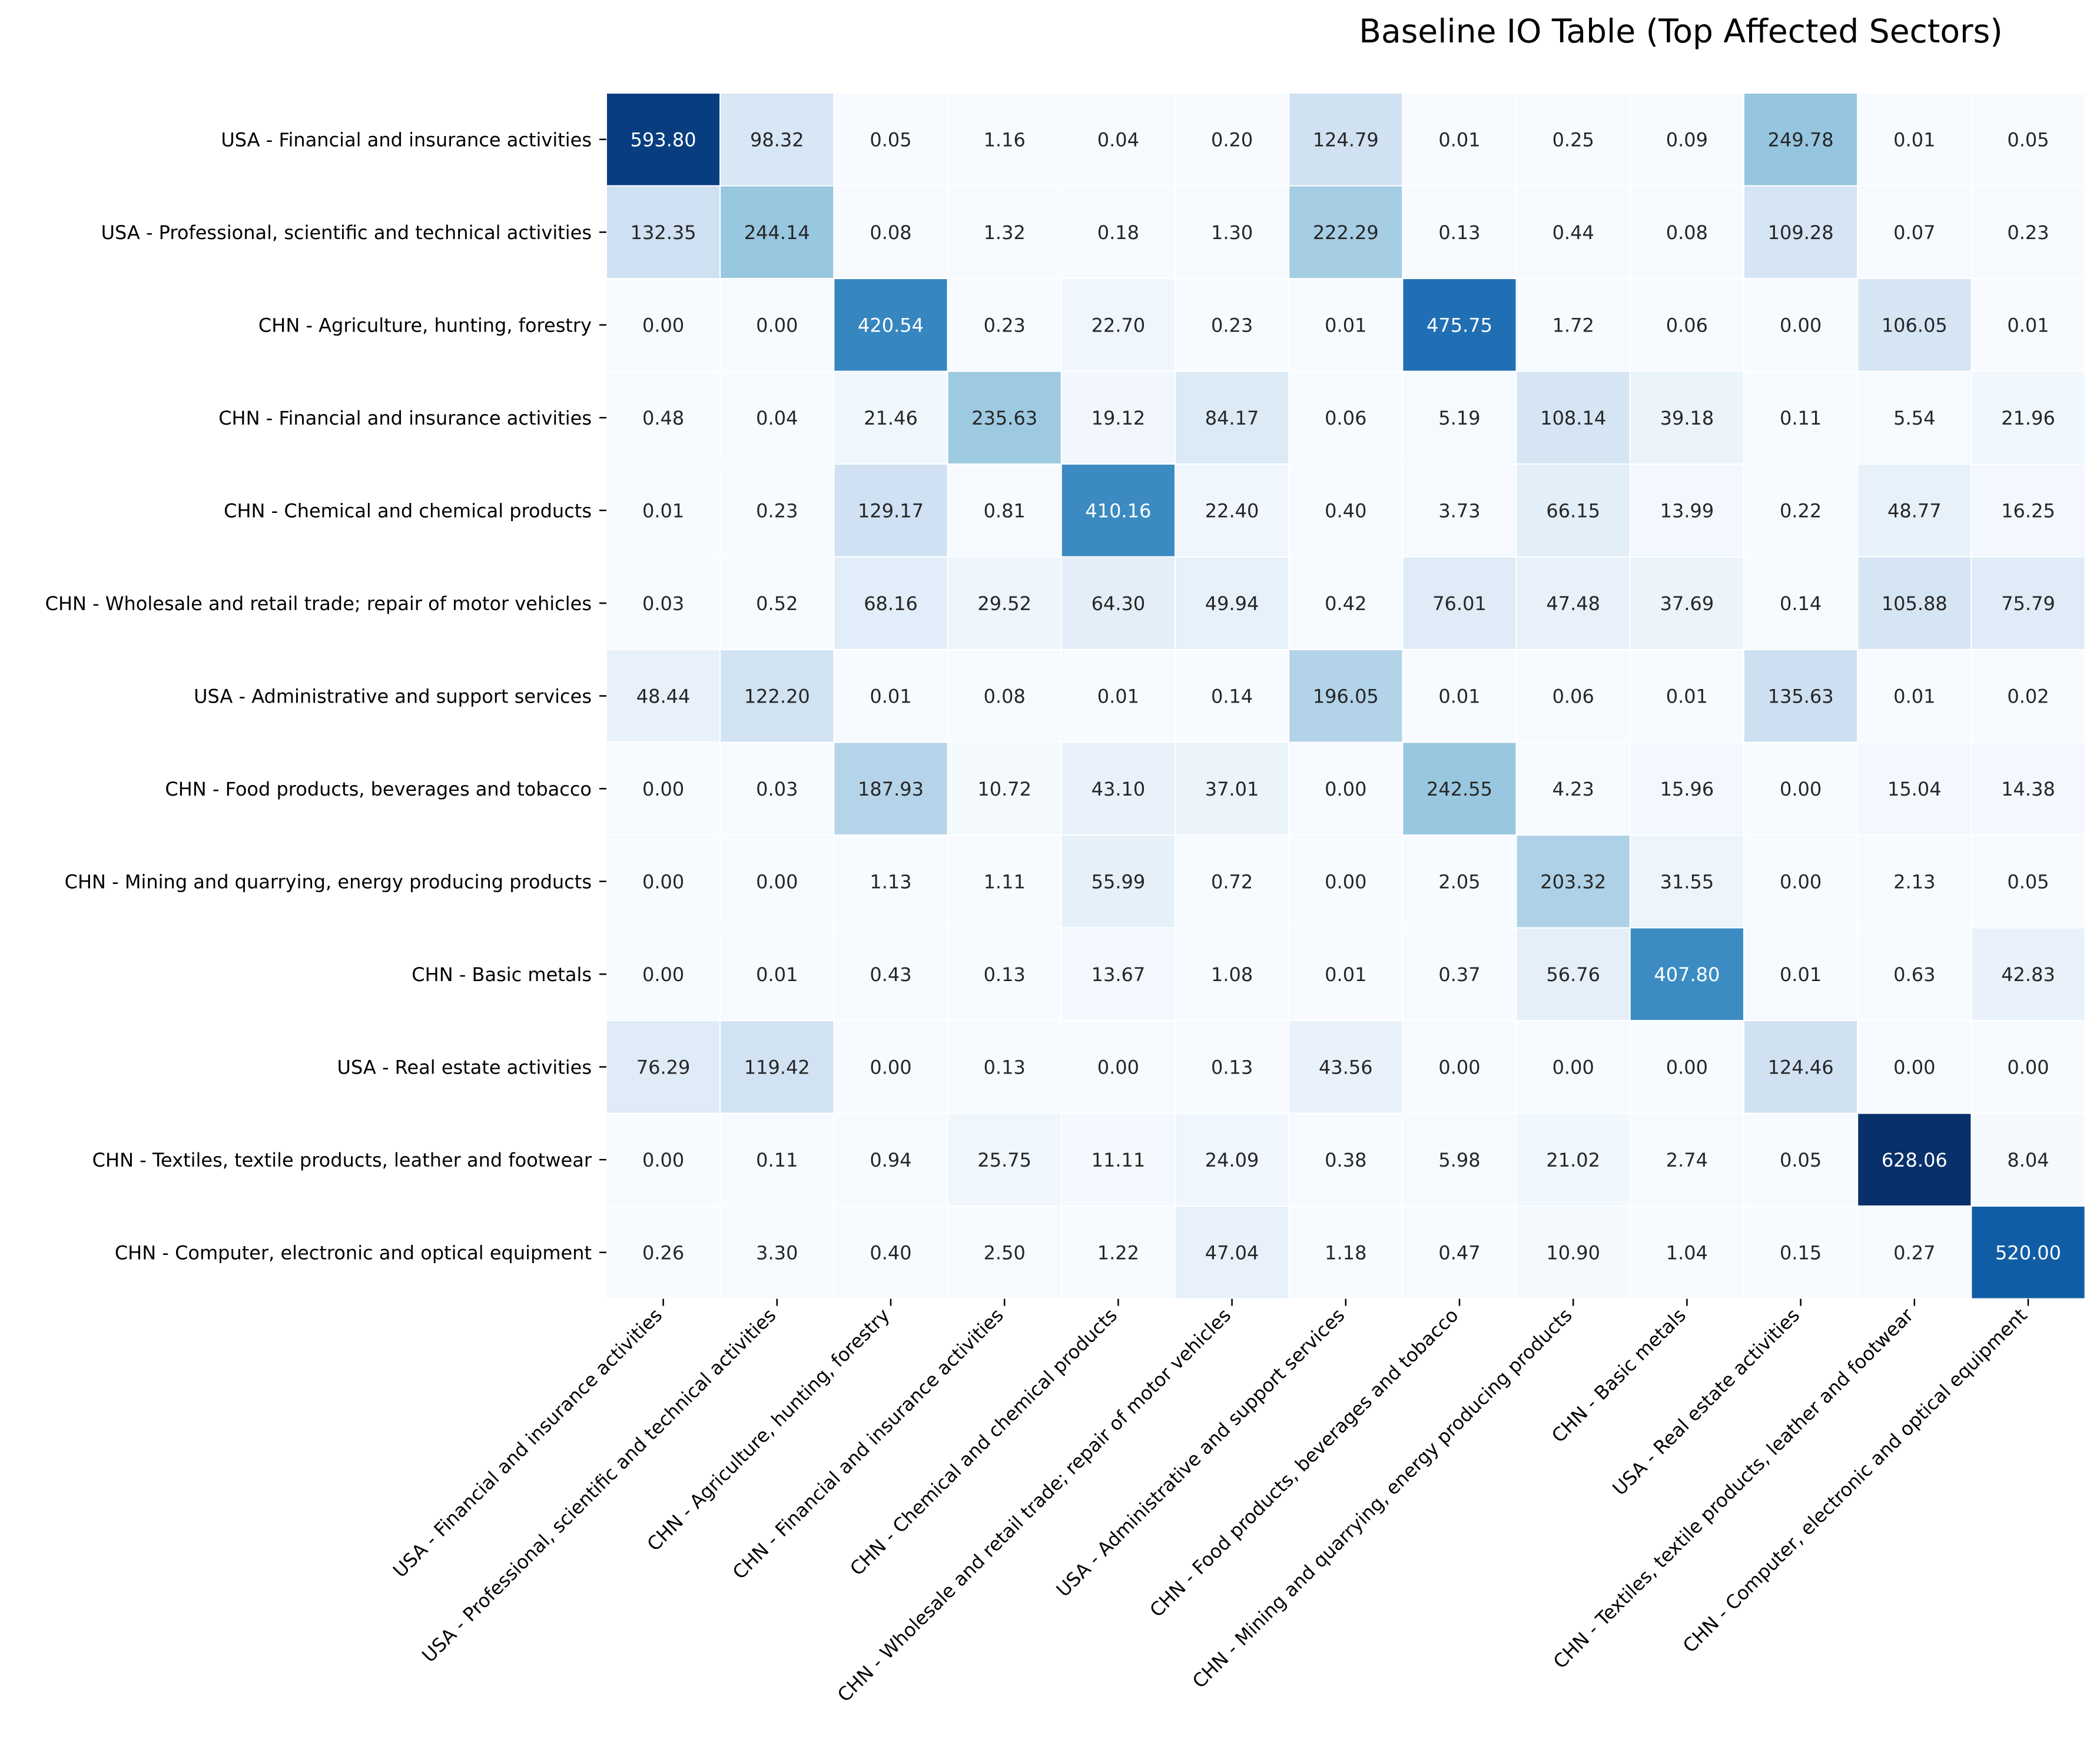 The height and width of the screenshot is (1749, 2100). What do you see at coordinates (1459, 881) in the screenshot?
I see `cell-value-label: 2.05` at bounding box center [1459, 881].